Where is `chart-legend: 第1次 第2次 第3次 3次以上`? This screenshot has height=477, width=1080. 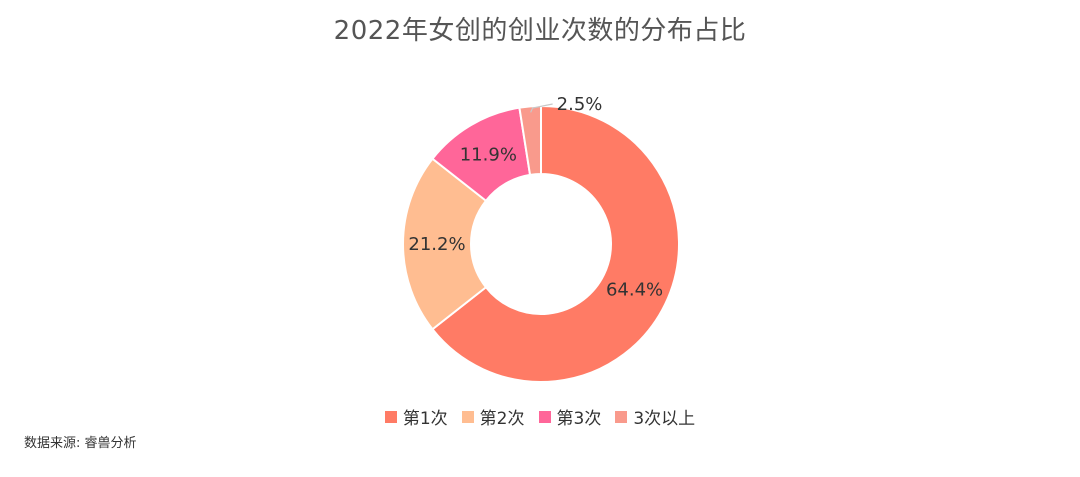
chart-legend: 第1次 第2次 第3次 3次以上 is located at coordinates (540, 416).